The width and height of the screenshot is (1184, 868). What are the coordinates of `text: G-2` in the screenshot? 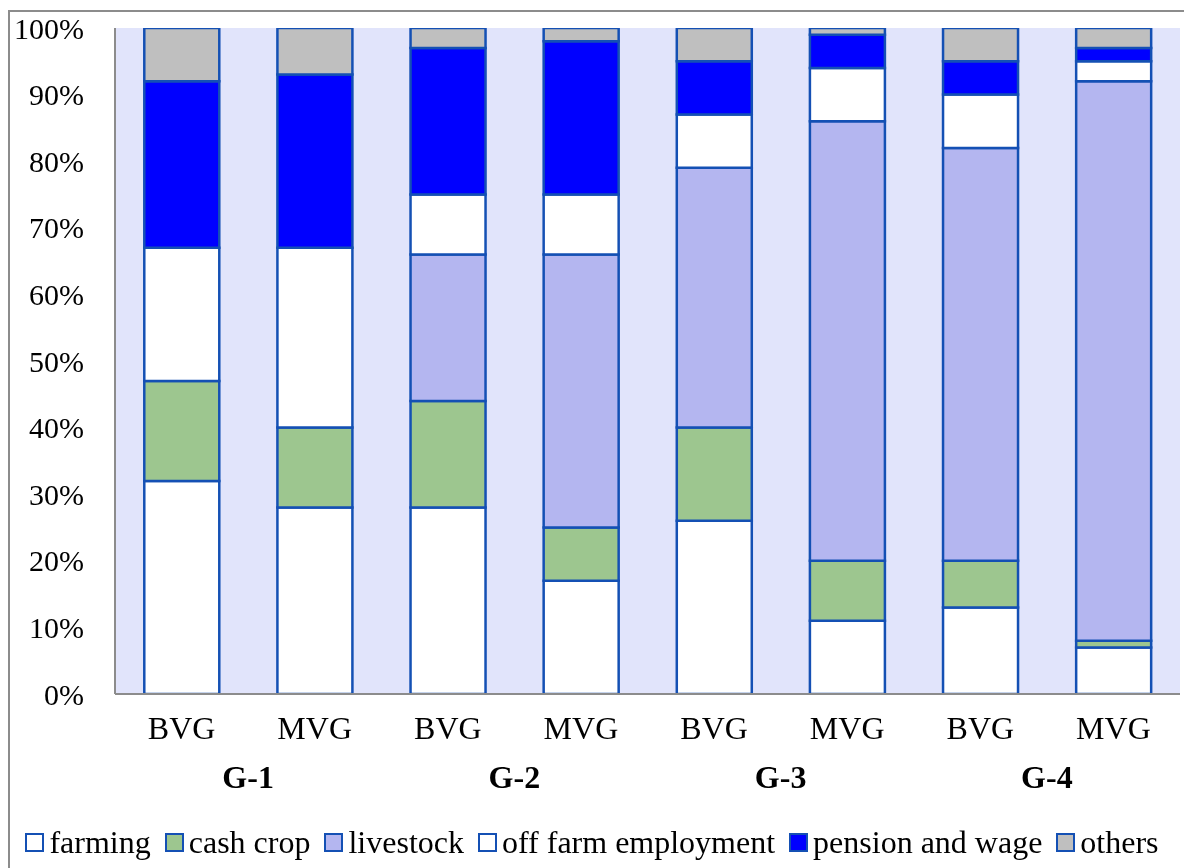 It's located at (514, 777).